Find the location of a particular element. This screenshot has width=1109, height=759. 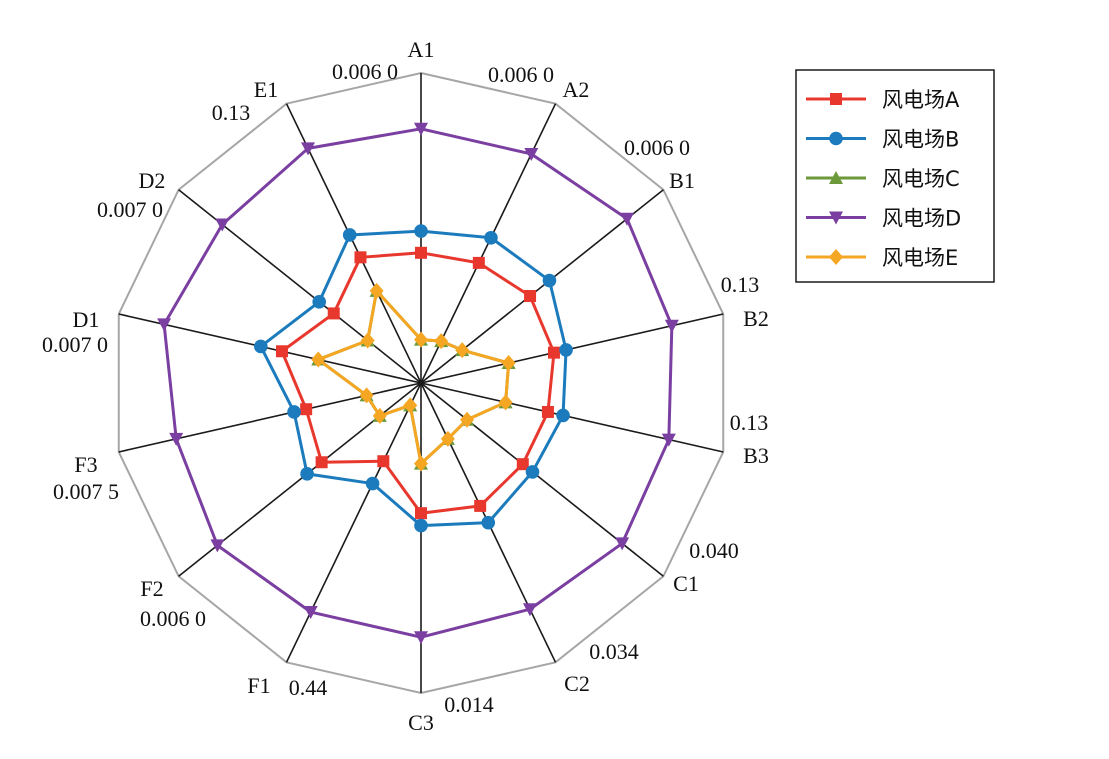

axis-max-b1: 0.006 0 is located at coordinates (657, 147).